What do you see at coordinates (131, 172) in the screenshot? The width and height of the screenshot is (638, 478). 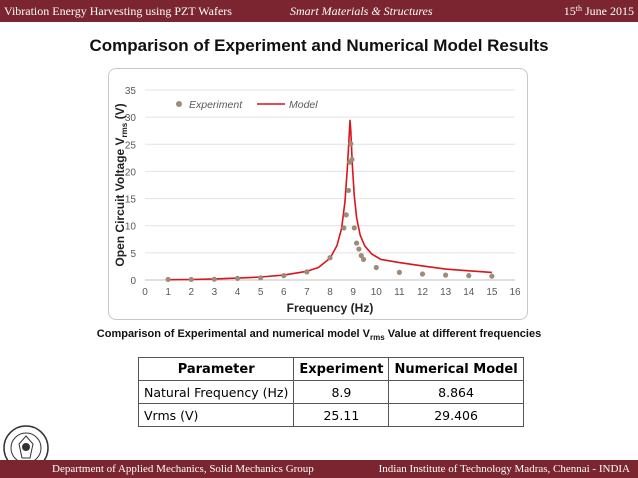 I see `y-tick-label: 20` at bounding box center [131, 172].